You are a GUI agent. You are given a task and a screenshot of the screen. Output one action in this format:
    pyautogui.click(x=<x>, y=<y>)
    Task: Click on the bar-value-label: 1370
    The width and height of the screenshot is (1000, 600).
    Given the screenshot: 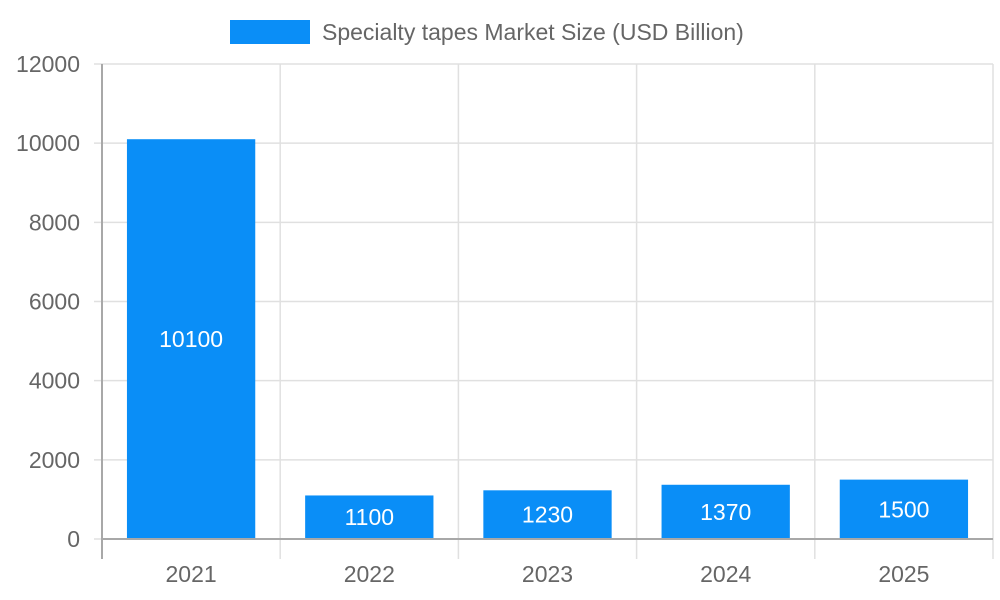 What is the action you would take?
    pyautogui.click(x=725, y=512)
    